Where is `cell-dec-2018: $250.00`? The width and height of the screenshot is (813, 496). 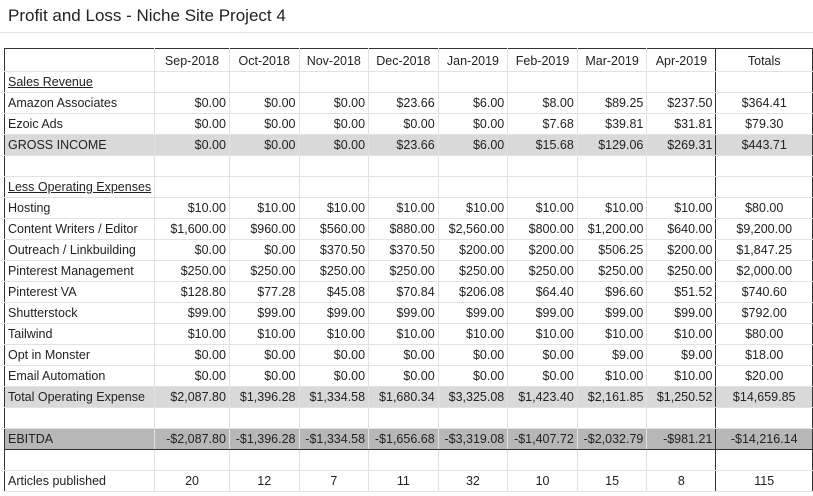 cell-dec-2018: $250.00 is located at coordinates (403, 271).